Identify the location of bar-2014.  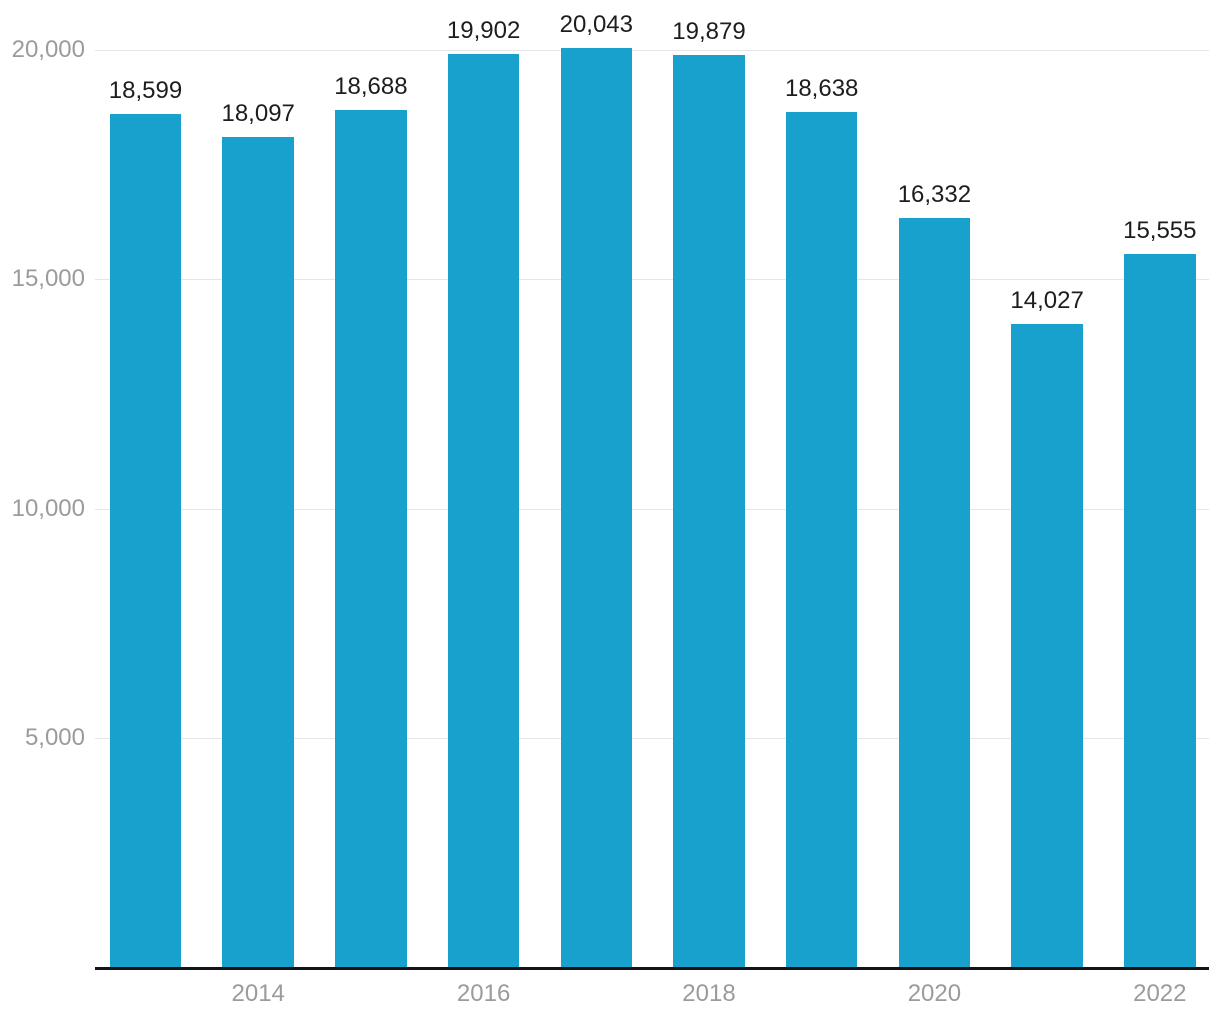
(258, 552).